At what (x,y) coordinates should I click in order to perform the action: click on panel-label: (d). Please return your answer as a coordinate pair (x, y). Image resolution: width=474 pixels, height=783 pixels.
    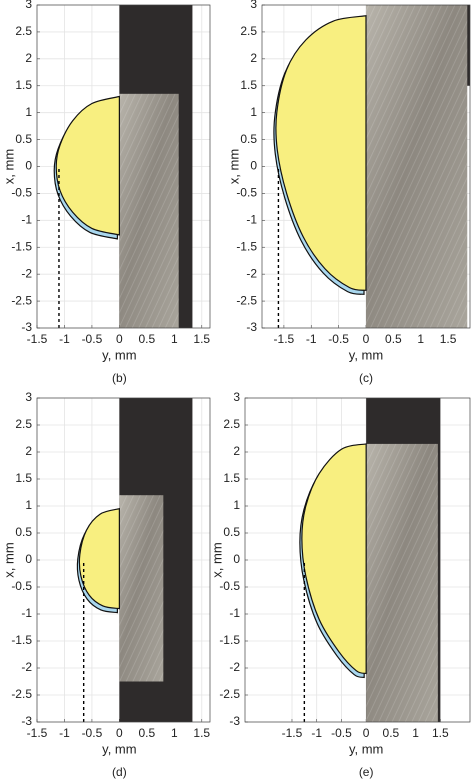
    Looking at the image, I should click on (119, 772).